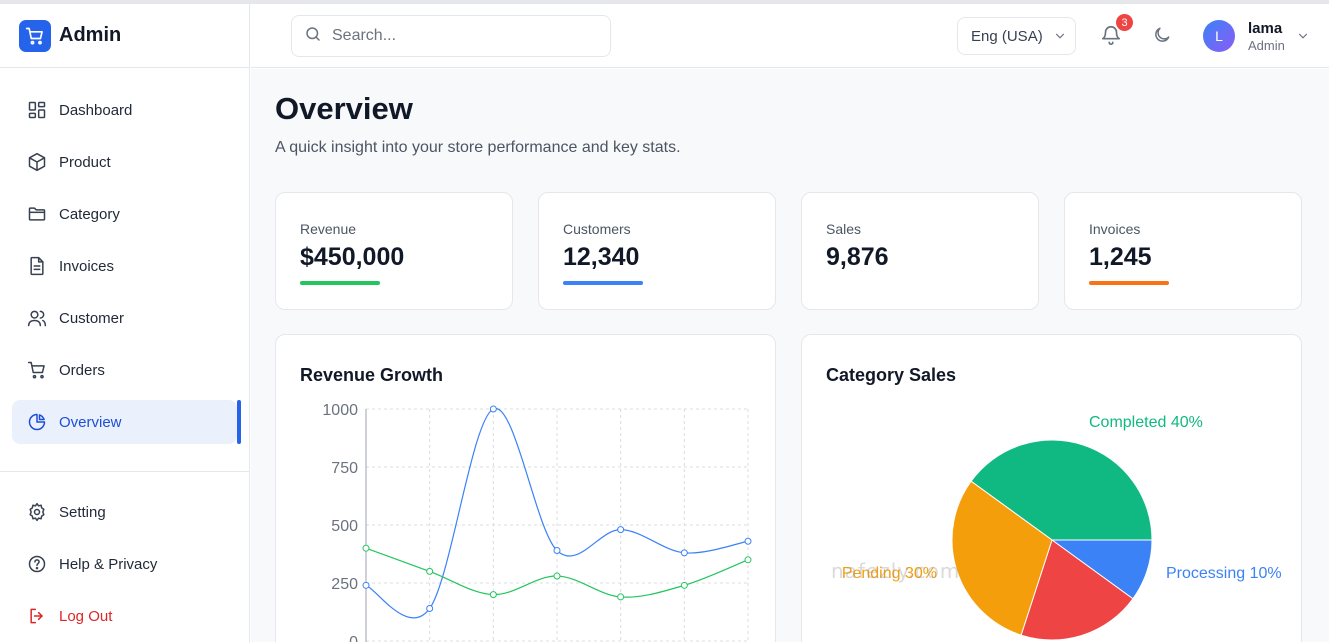 The width and height of the screenshot is (1329, 642). Describe the element at coordinates (344, 526) in the screenshot. I see `y-tick-label: 500` at that location.